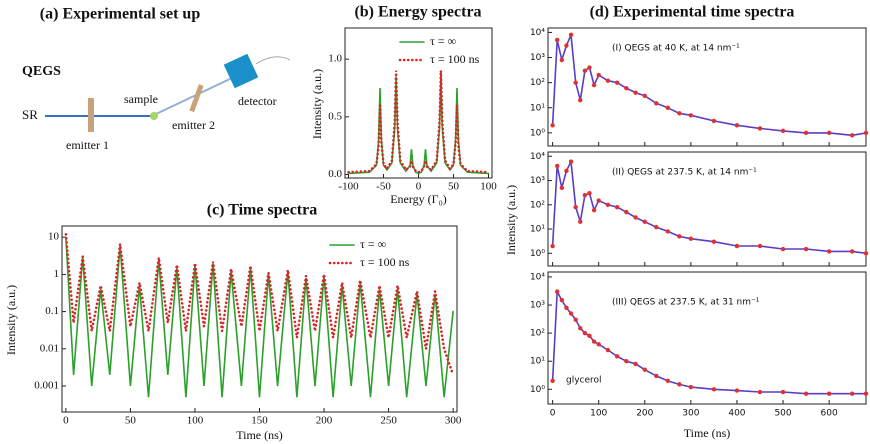 The image size is (870, 444). I want to click on x-axis-label: Energy (Γ₀), so click(418, 199).